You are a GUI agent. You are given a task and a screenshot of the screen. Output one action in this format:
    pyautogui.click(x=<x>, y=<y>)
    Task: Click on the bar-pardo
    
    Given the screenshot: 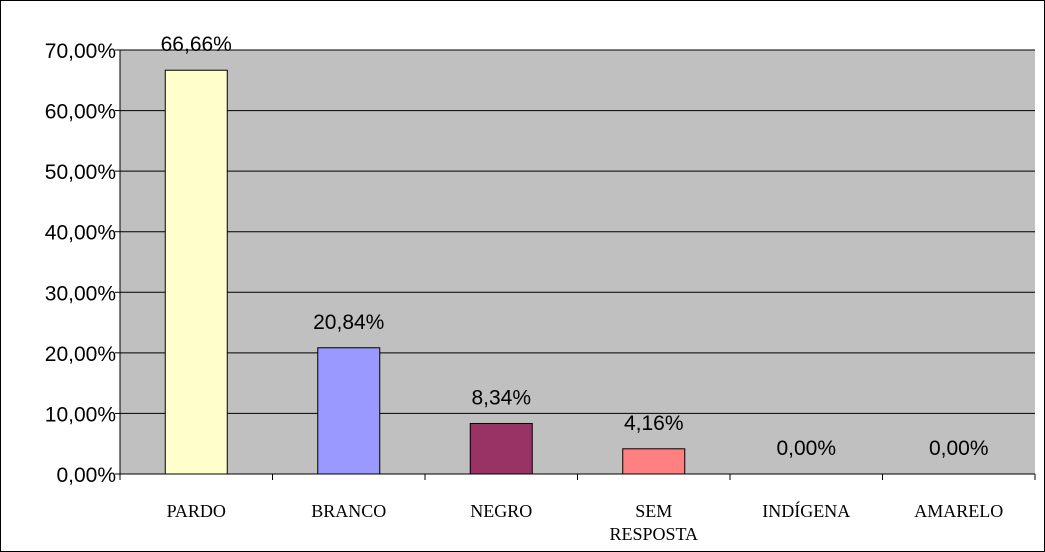 What is the action you would take?
    pyautogui.click(x=196, y=272)
    